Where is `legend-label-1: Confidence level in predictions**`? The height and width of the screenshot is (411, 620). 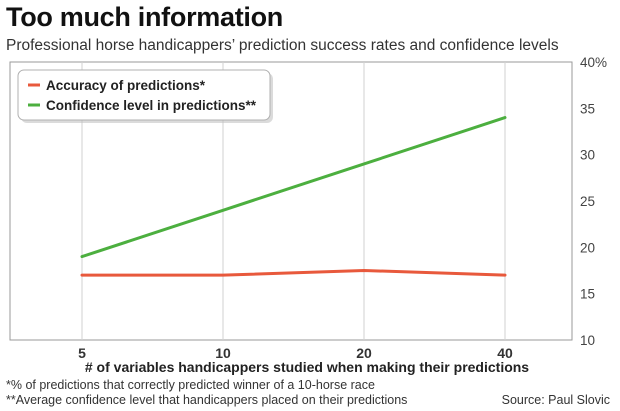
legend-label-1: Confidence level in predictions** is located at coordinates (151, 105).